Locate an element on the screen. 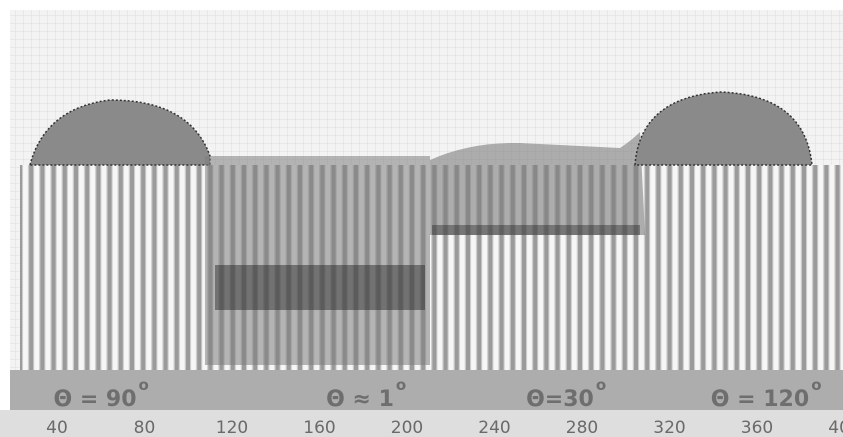  x-tick-label: 280 is located at coordinates (582, 427).